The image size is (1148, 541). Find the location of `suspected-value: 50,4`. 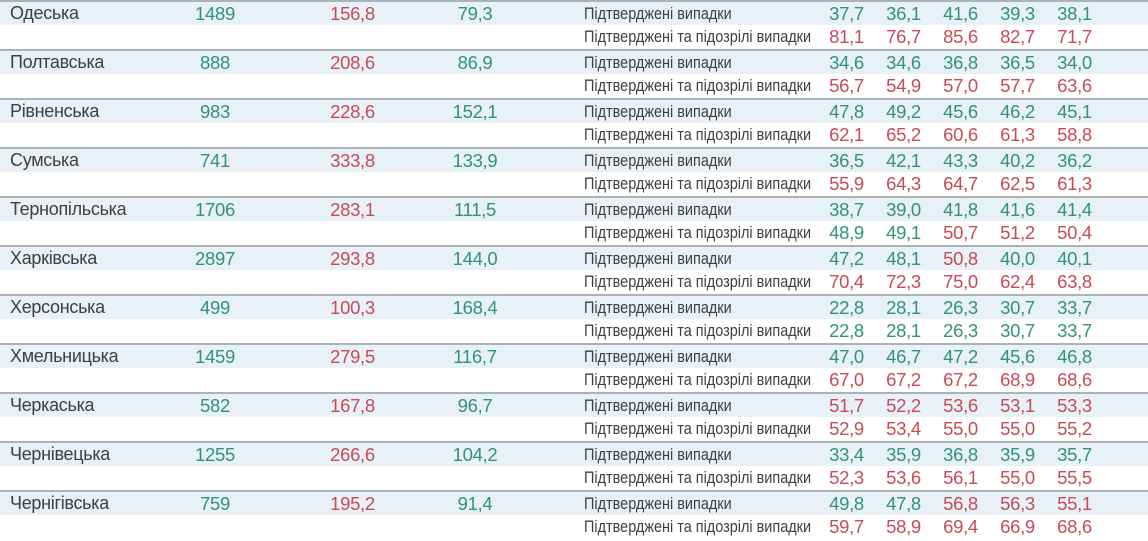

suspected-value: 50,4 is located at coordinates (1074, 233).